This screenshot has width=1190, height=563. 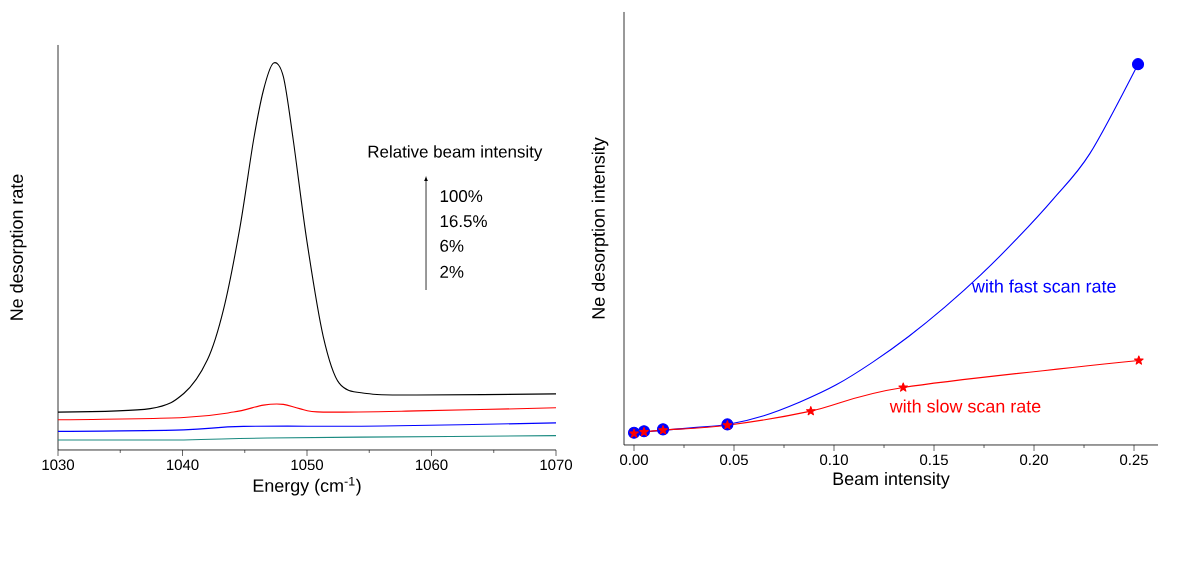 I want to click on x-tick-label: 1070, so click(x=556, y=465).